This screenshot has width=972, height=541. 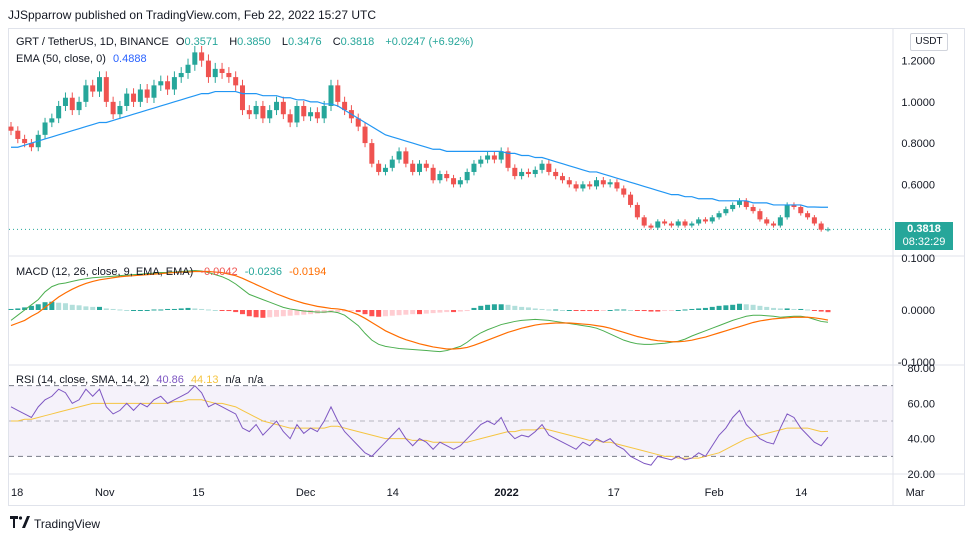 I want to click on ema-legend: EMA (50, close, 0) 0.4888, so click(x=83, y=59).